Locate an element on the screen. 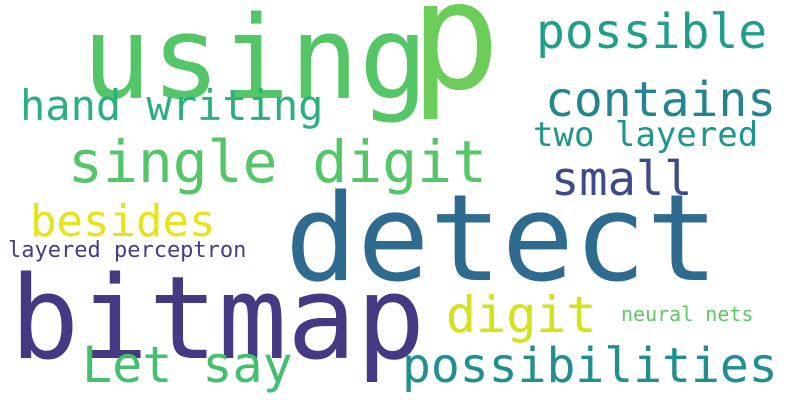 The height and width of the screenshot is (400, 800). word-possible: possible is located at coordinates (652, 32).